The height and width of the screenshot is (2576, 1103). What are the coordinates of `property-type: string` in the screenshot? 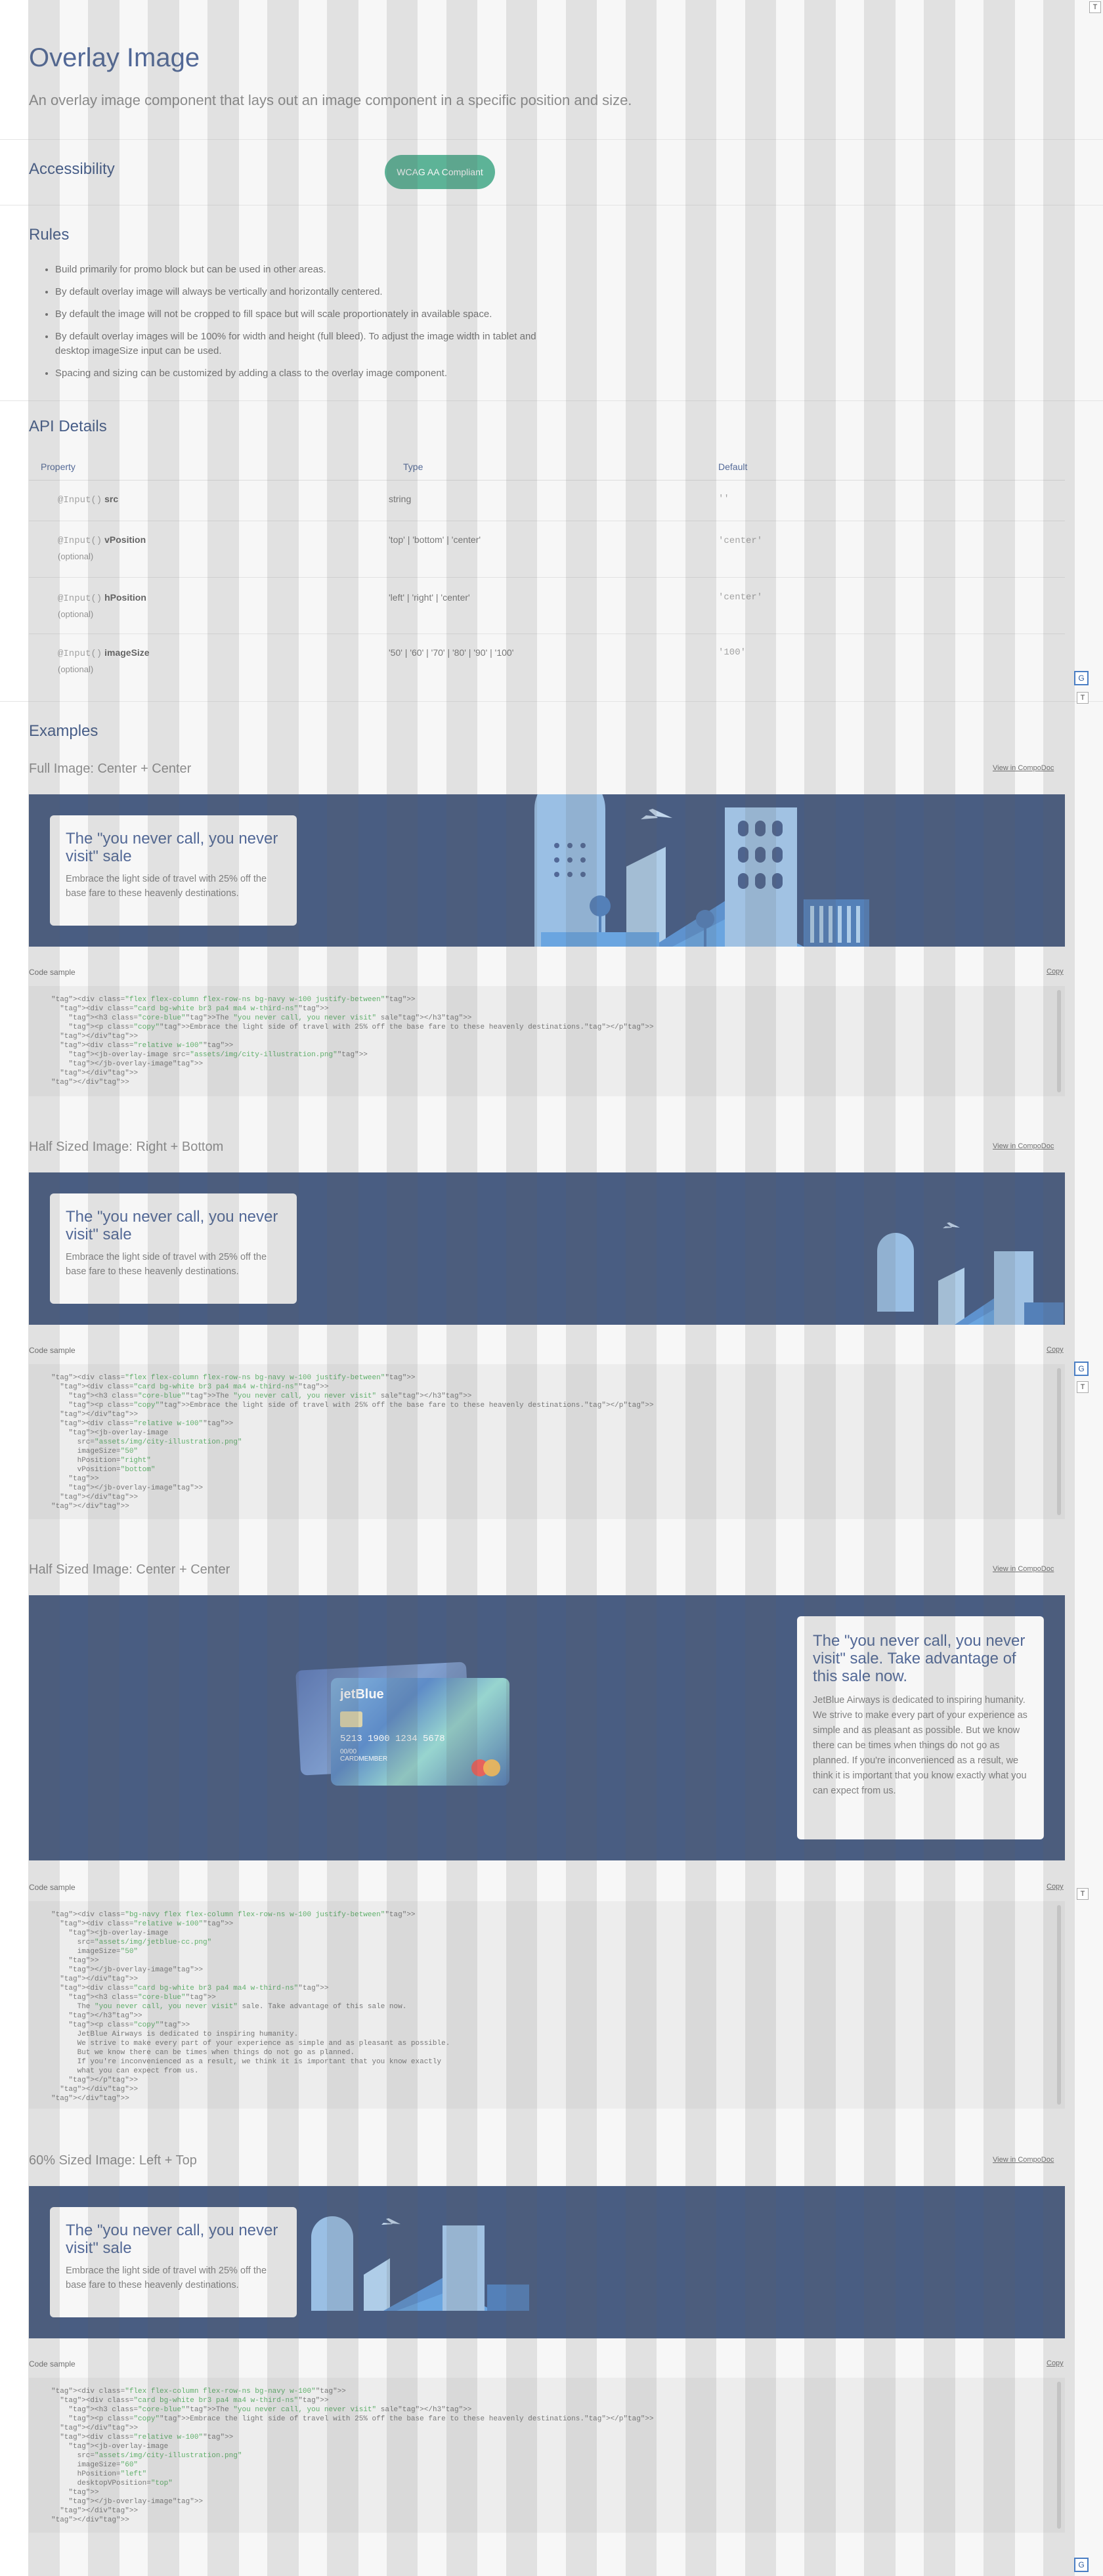 It's located at (400, 499).